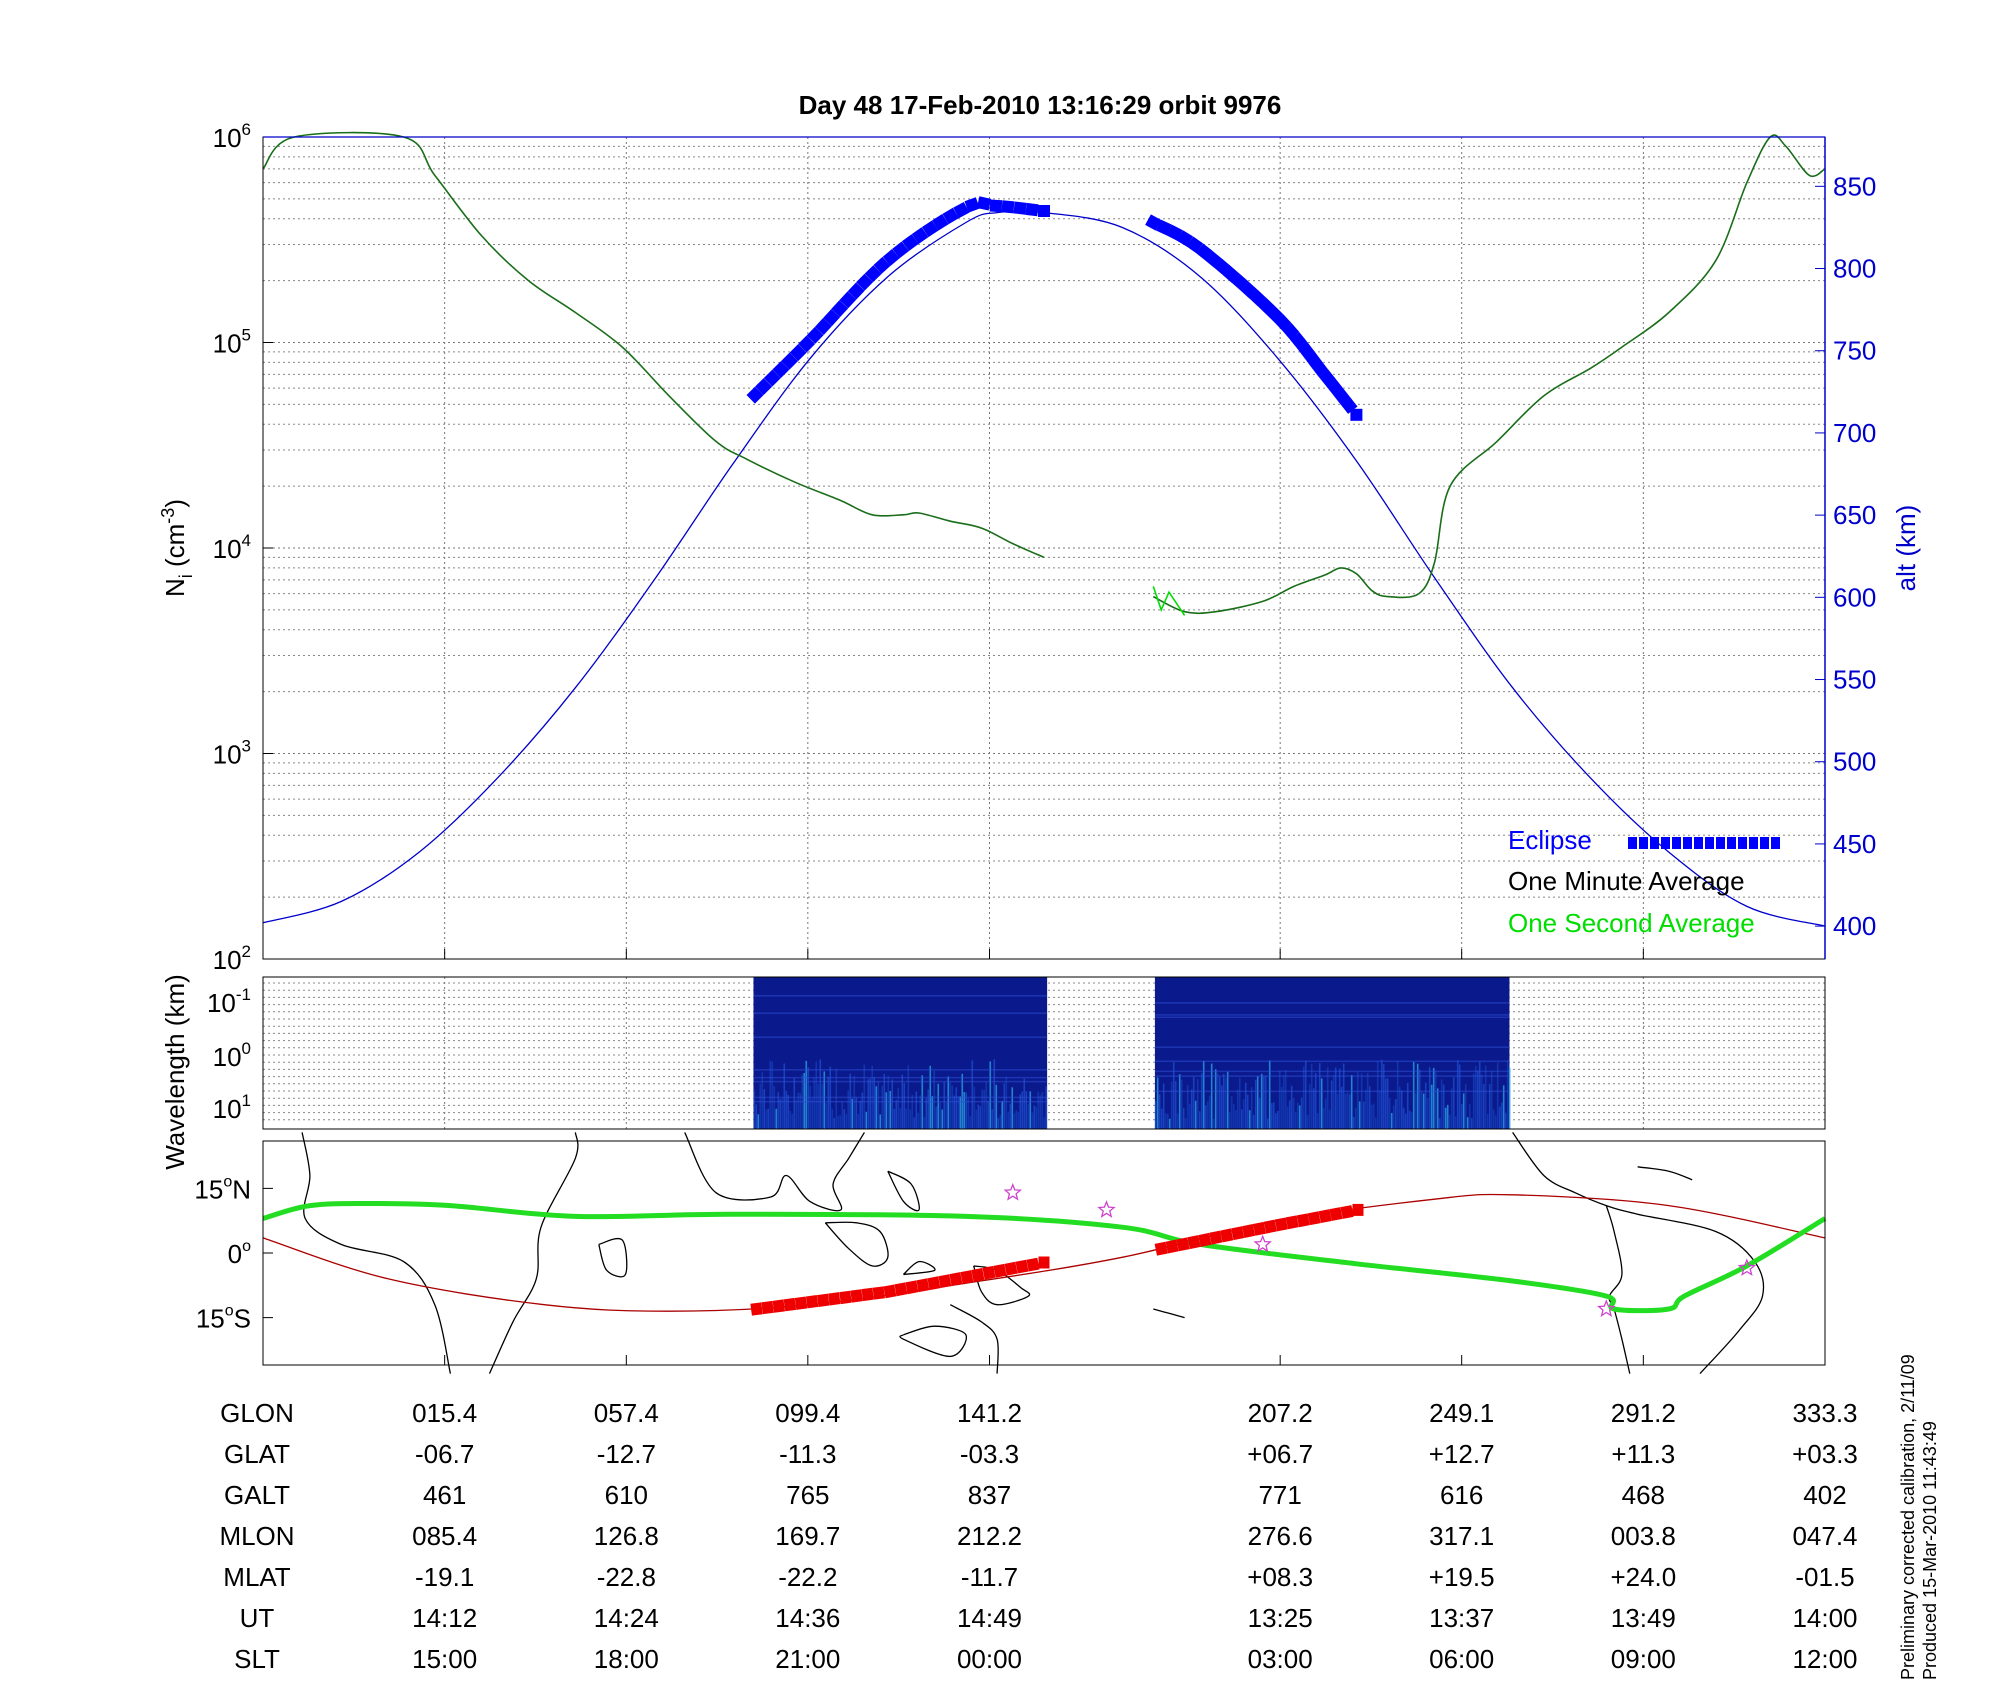  Describe the element at coordinates (246, 129) in the screenshot. I see `y-tick-exp: 6` at that location.